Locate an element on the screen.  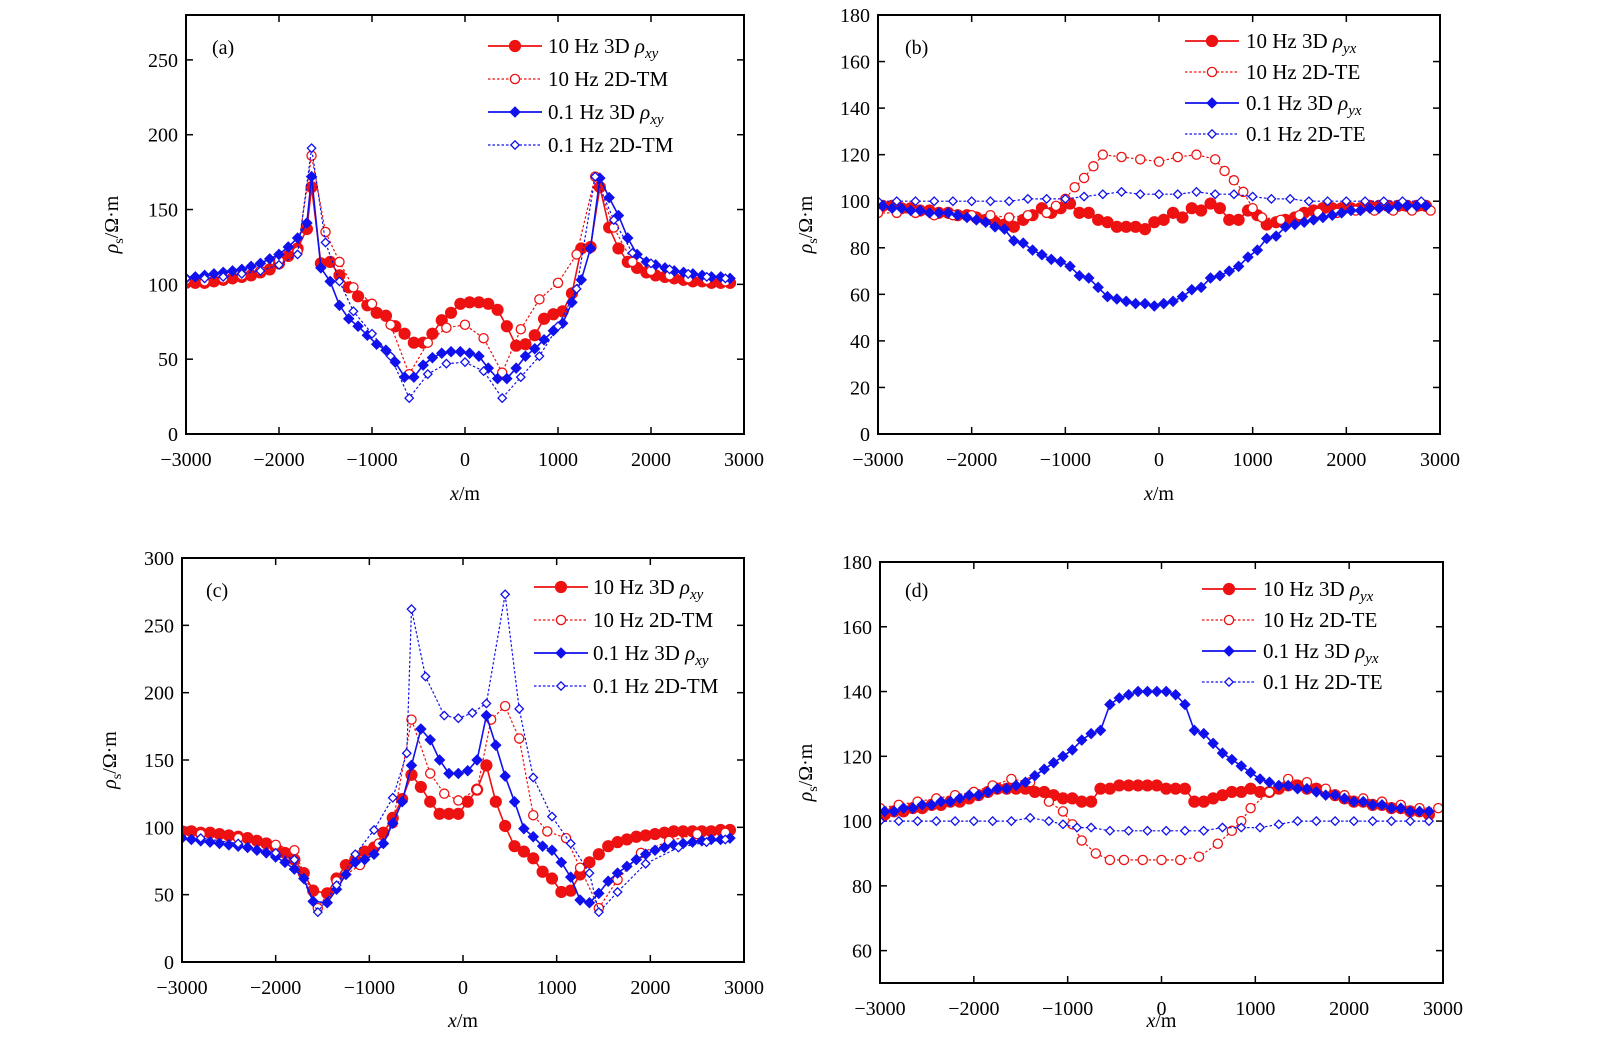
legend-entry: 0.1 Hz 3D ρxy is located at coordinates (651, 655).